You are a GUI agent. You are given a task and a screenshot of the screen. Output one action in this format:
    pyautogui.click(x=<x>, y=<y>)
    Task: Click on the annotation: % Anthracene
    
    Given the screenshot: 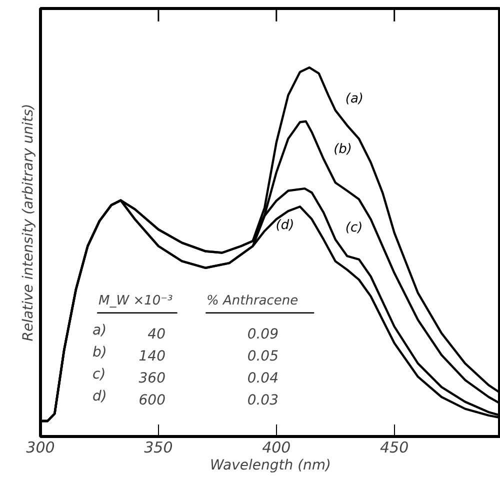 What is the action you would take?
    pyautogui.click(x=252, y=301)
    